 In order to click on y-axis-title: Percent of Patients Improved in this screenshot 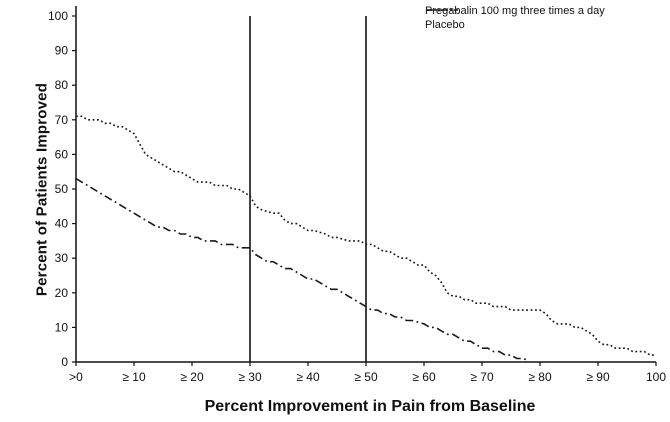, I will do `click(42, 189)`.